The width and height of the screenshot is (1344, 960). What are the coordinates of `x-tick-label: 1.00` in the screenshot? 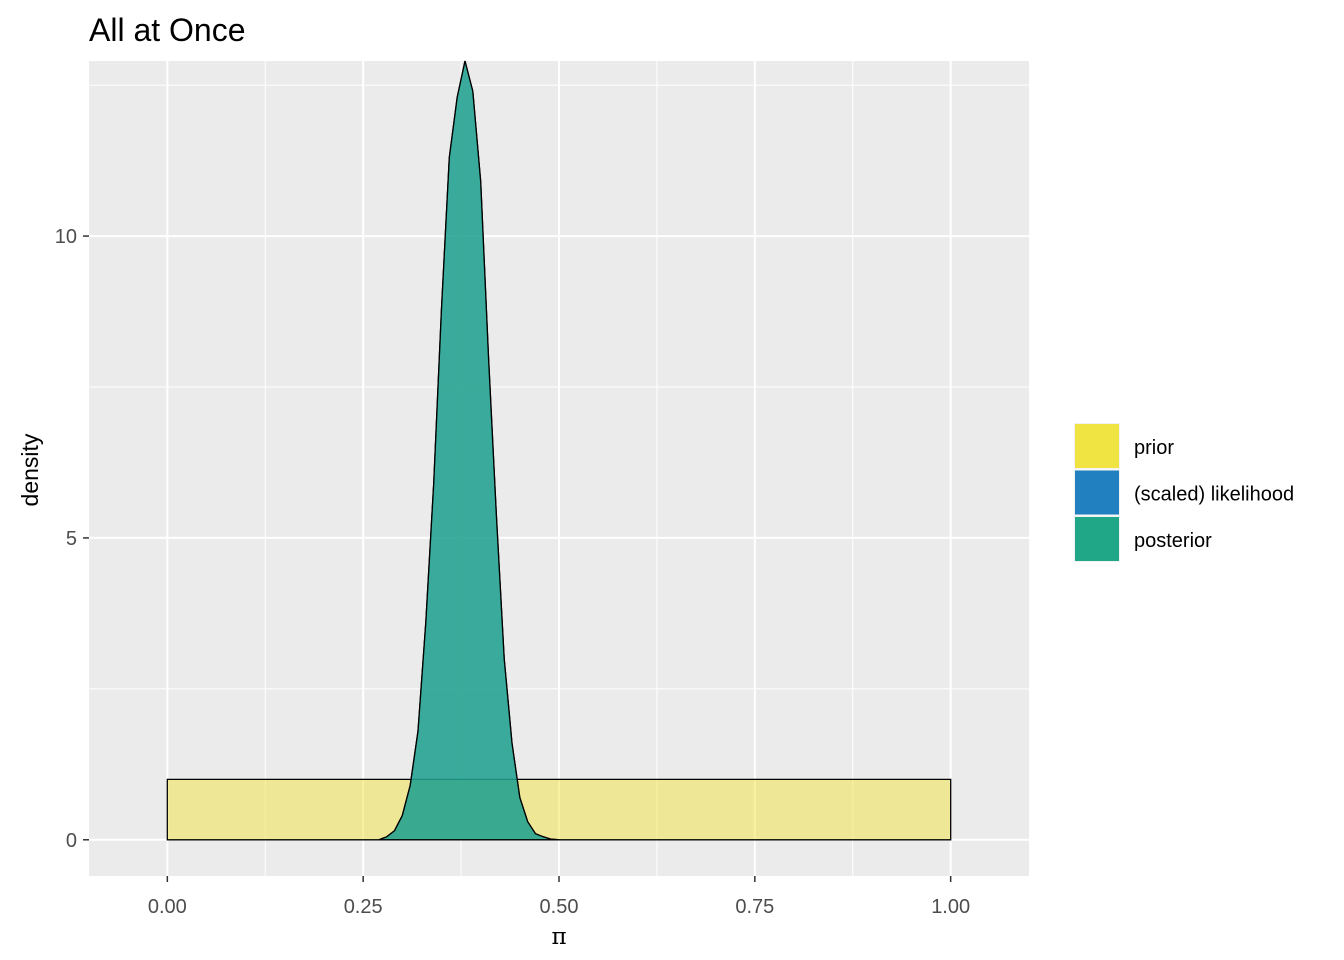 It's located at (950, 907).